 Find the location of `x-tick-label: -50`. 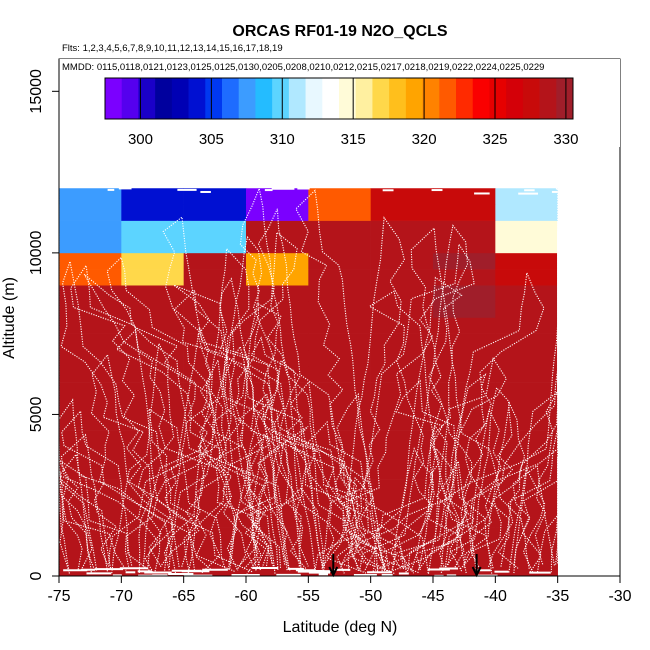

x-tick-label: -50 is located at coordinates (370, 596).